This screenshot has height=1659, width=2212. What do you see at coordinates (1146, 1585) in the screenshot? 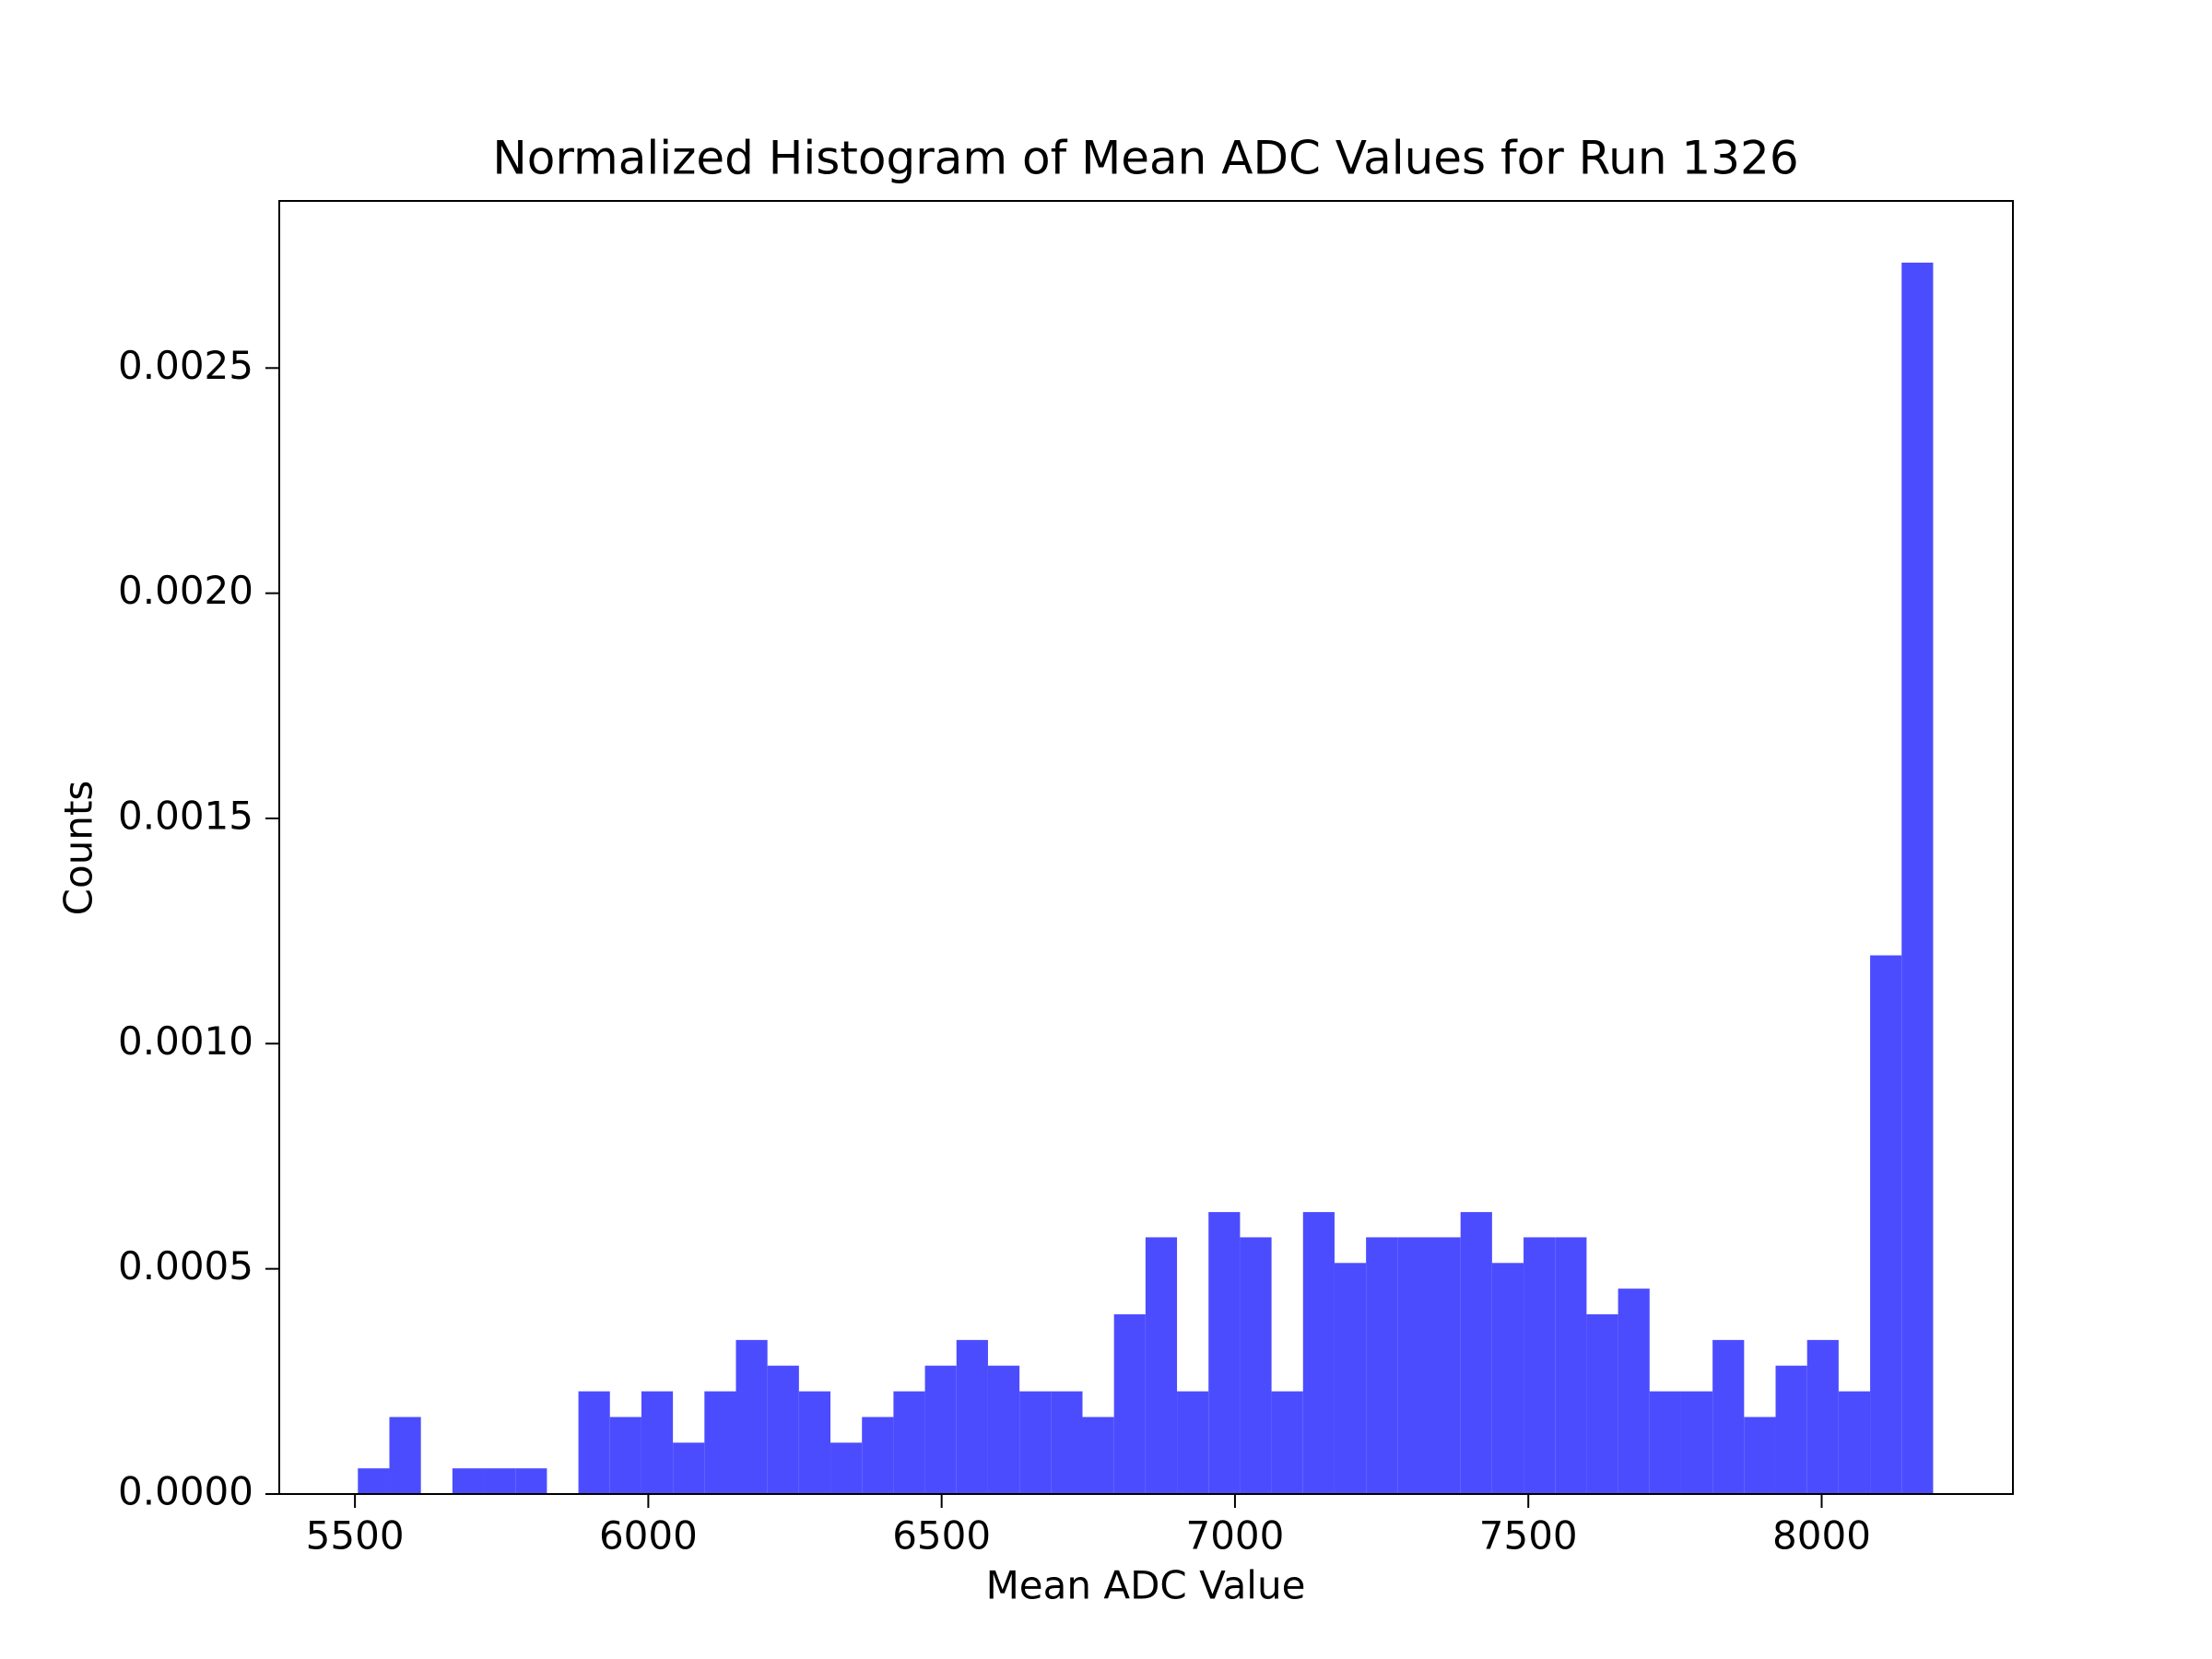
I see `x-axis-label: Mean ADC Value` at bounding box center [1146, 1585].